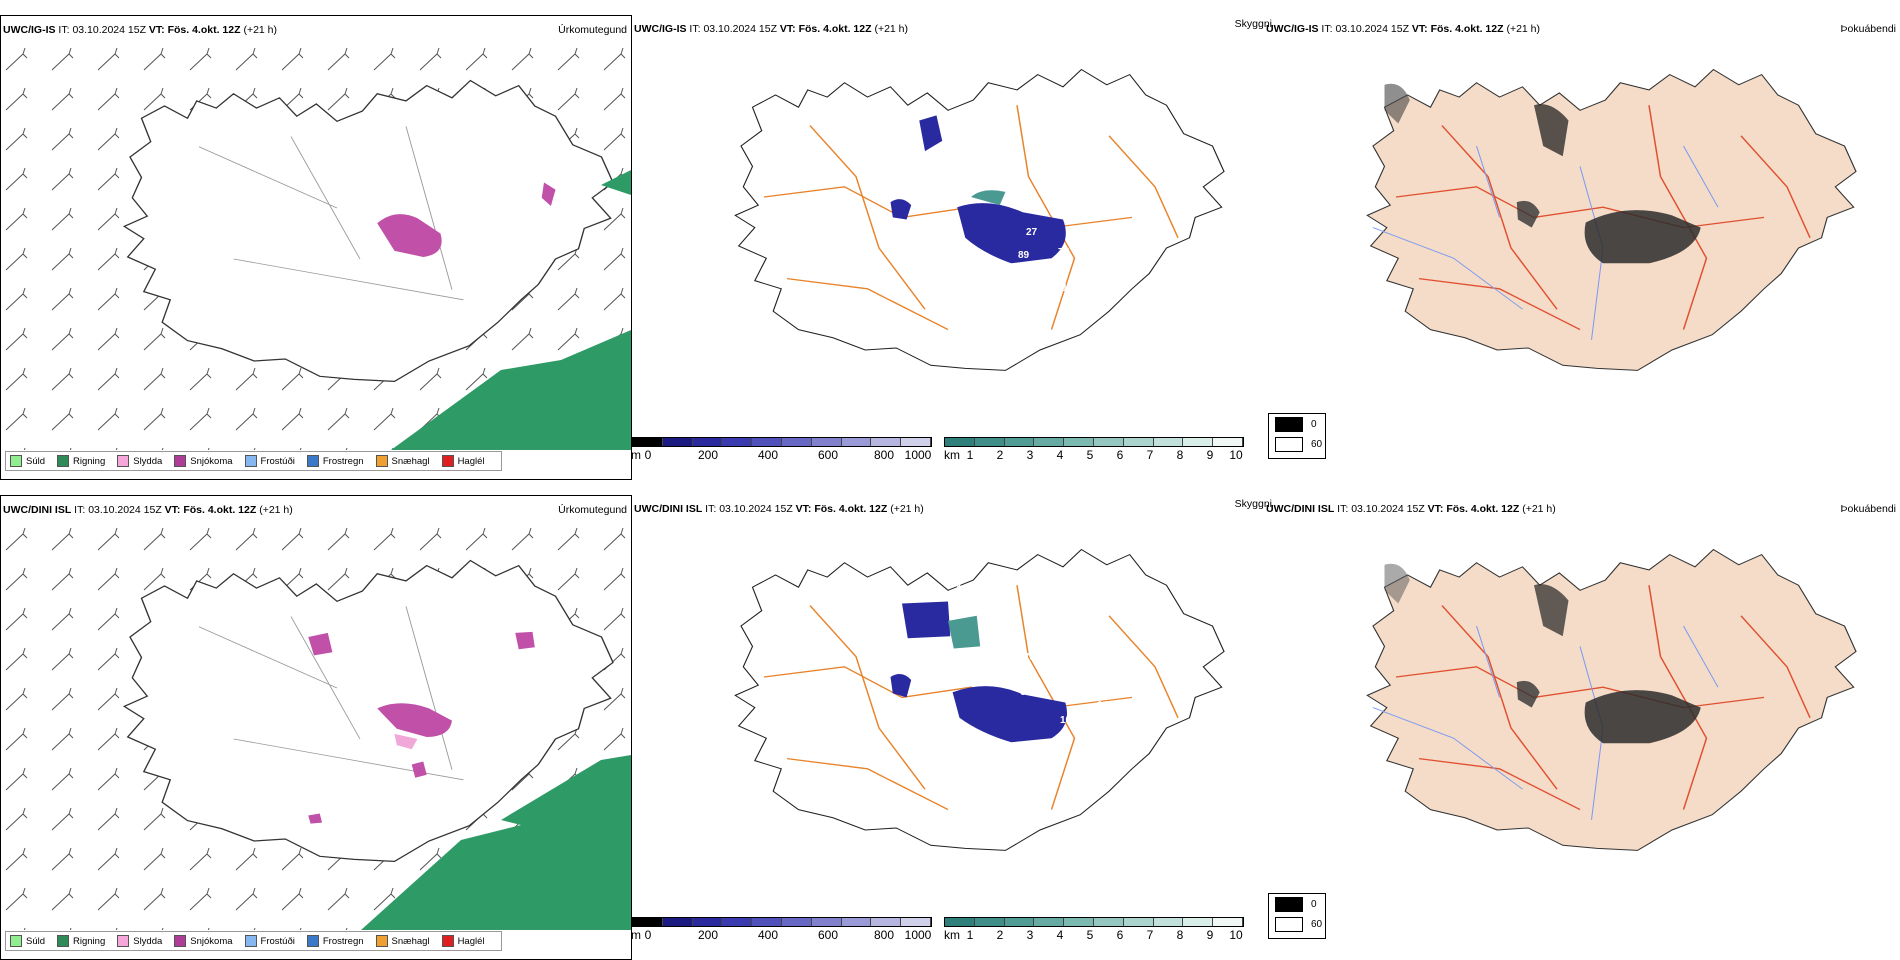 The width and height of the screenshot is (1900, 960). I want to click on fog-key-row2: 0 60, so click(1297, 916).